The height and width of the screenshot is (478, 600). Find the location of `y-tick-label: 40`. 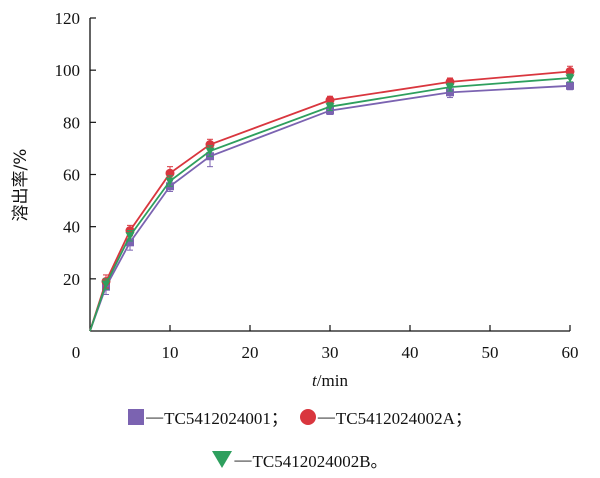

y-tick-label: 40 is located at coordinates (71, 227).